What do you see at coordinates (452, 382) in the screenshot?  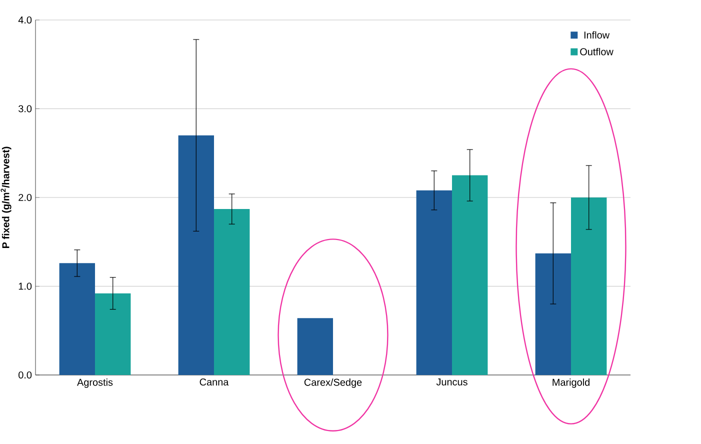 I see `x-tick-label: Juncus` at bounding box center [452, 382].